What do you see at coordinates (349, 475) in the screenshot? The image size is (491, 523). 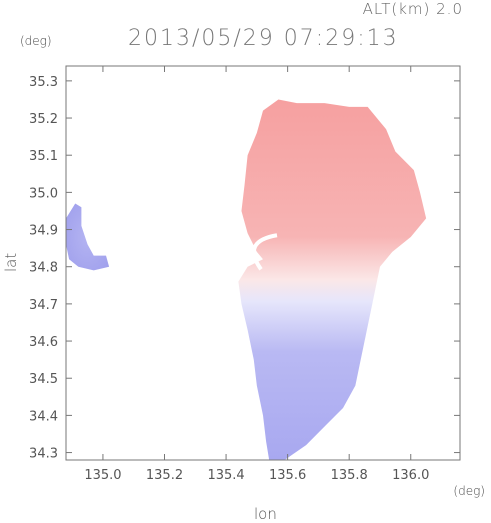 I see `x-tick-label: 135.8` at bounding box center [349, 475].